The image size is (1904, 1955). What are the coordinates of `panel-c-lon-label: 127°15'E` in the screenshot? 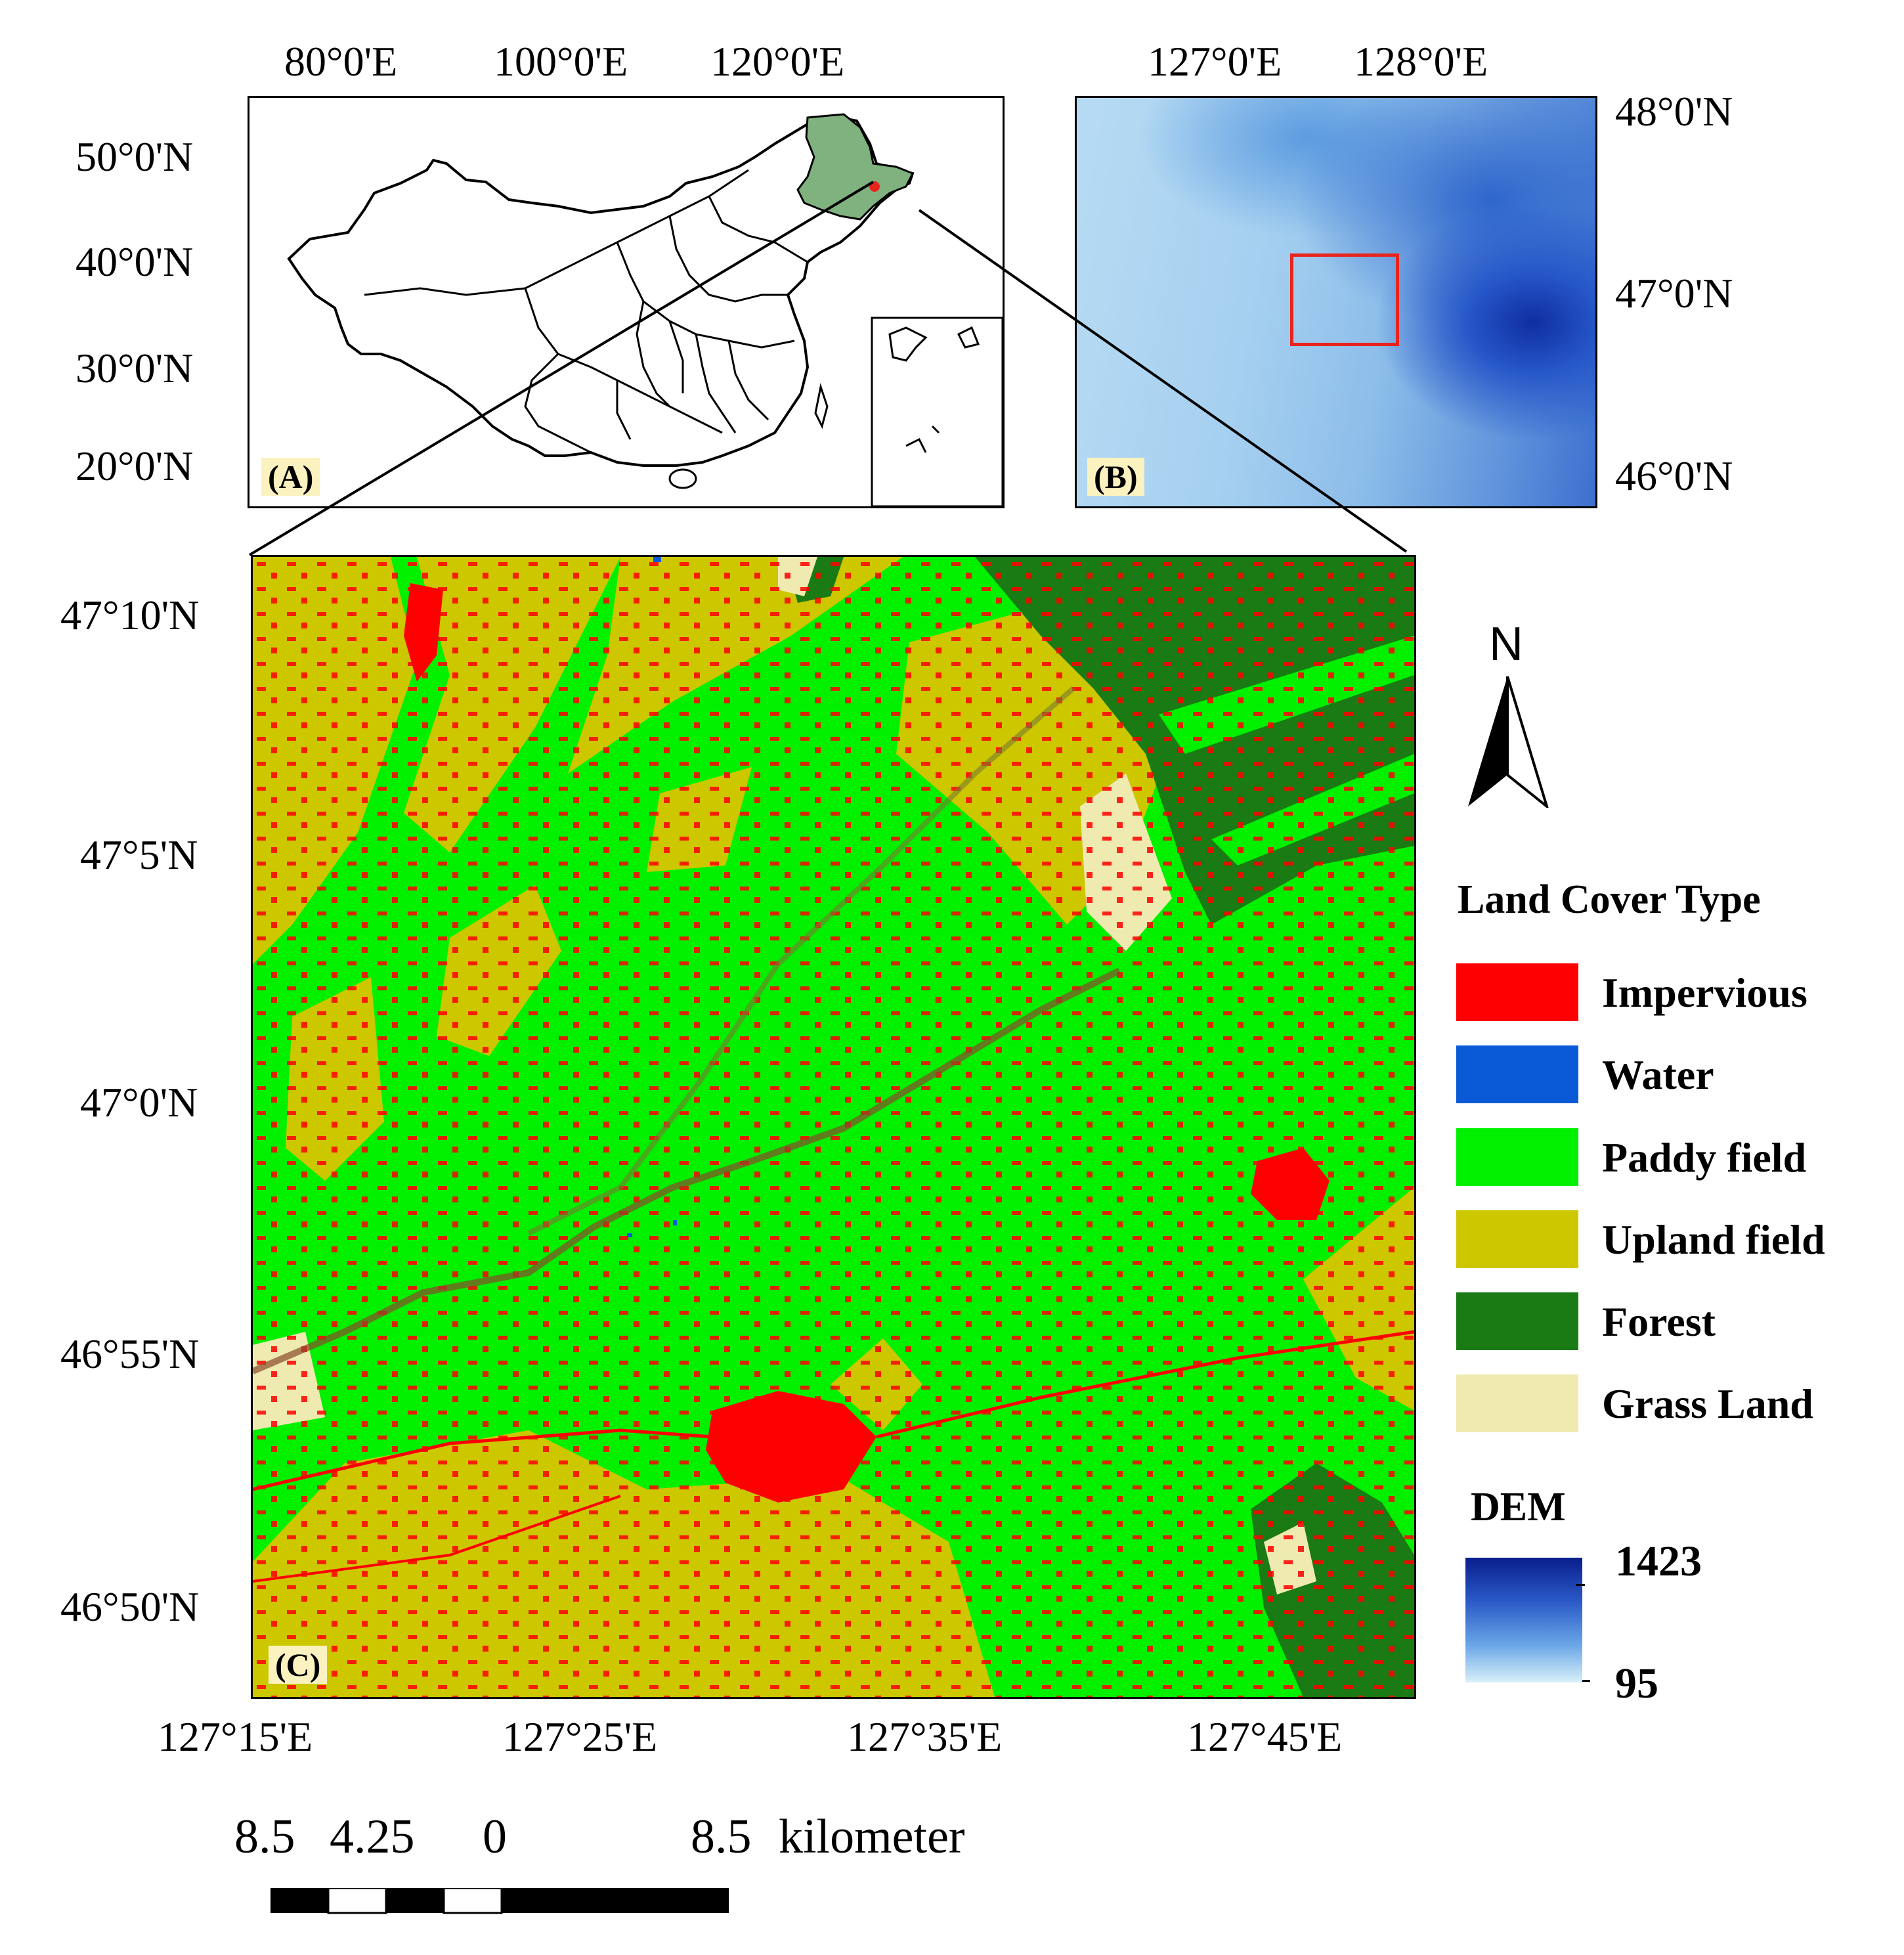 It's located at (235, 1736).